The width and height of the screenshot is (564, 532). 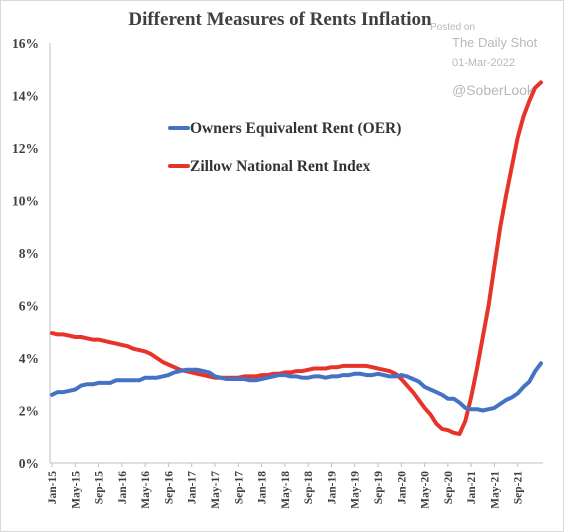 What do you see at coordinates (239, 487) in the screenshot?
I see `x-tick-label: Sep-17` at bounding box center [239, 487].